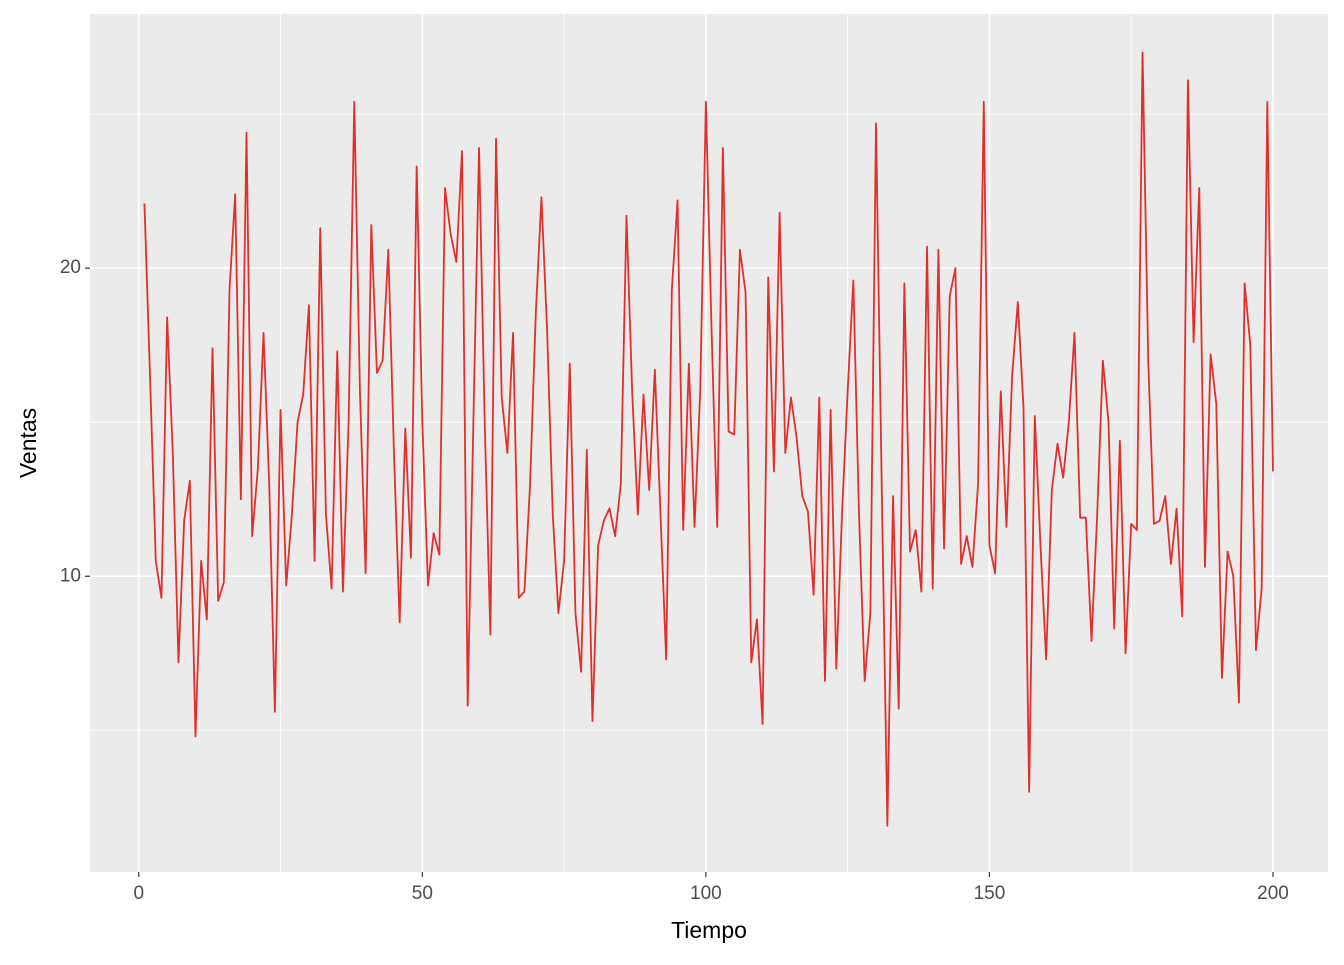  I want to click on y-tick-label: 10, so click(70, 575).